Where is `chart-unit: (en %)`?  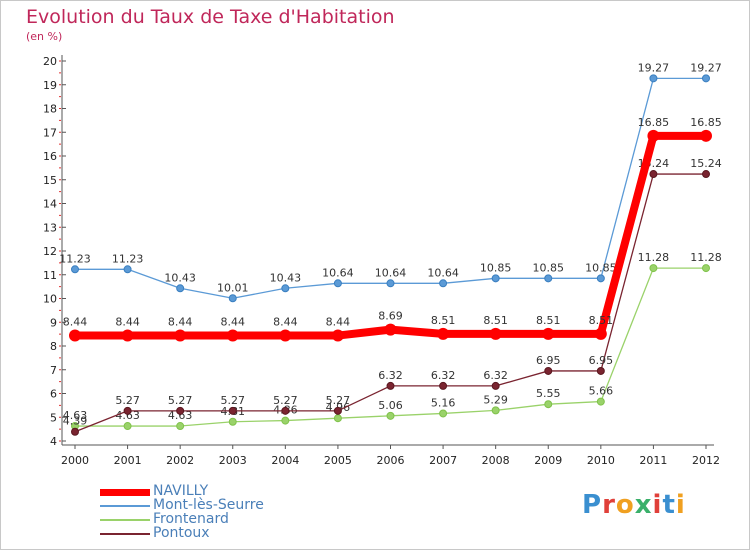 chart-unit: (en %) is located at coordinates (44, 36).